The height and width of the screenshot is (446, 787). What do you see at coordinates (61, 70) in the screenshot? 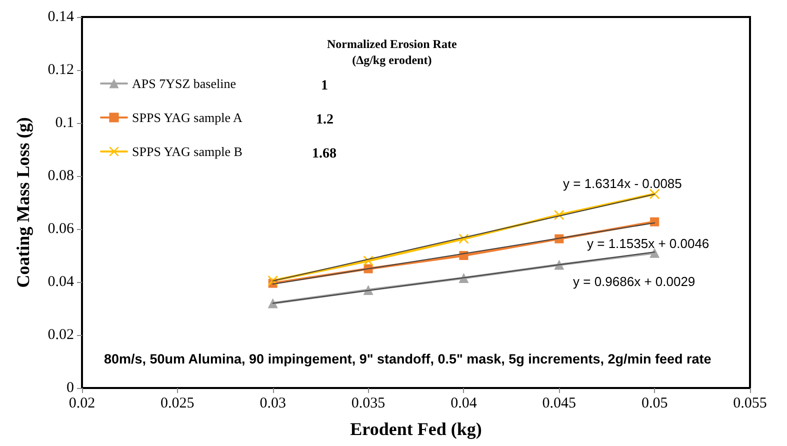
I see `y-tick-label: 0.12` at bounding box center [61, 70].